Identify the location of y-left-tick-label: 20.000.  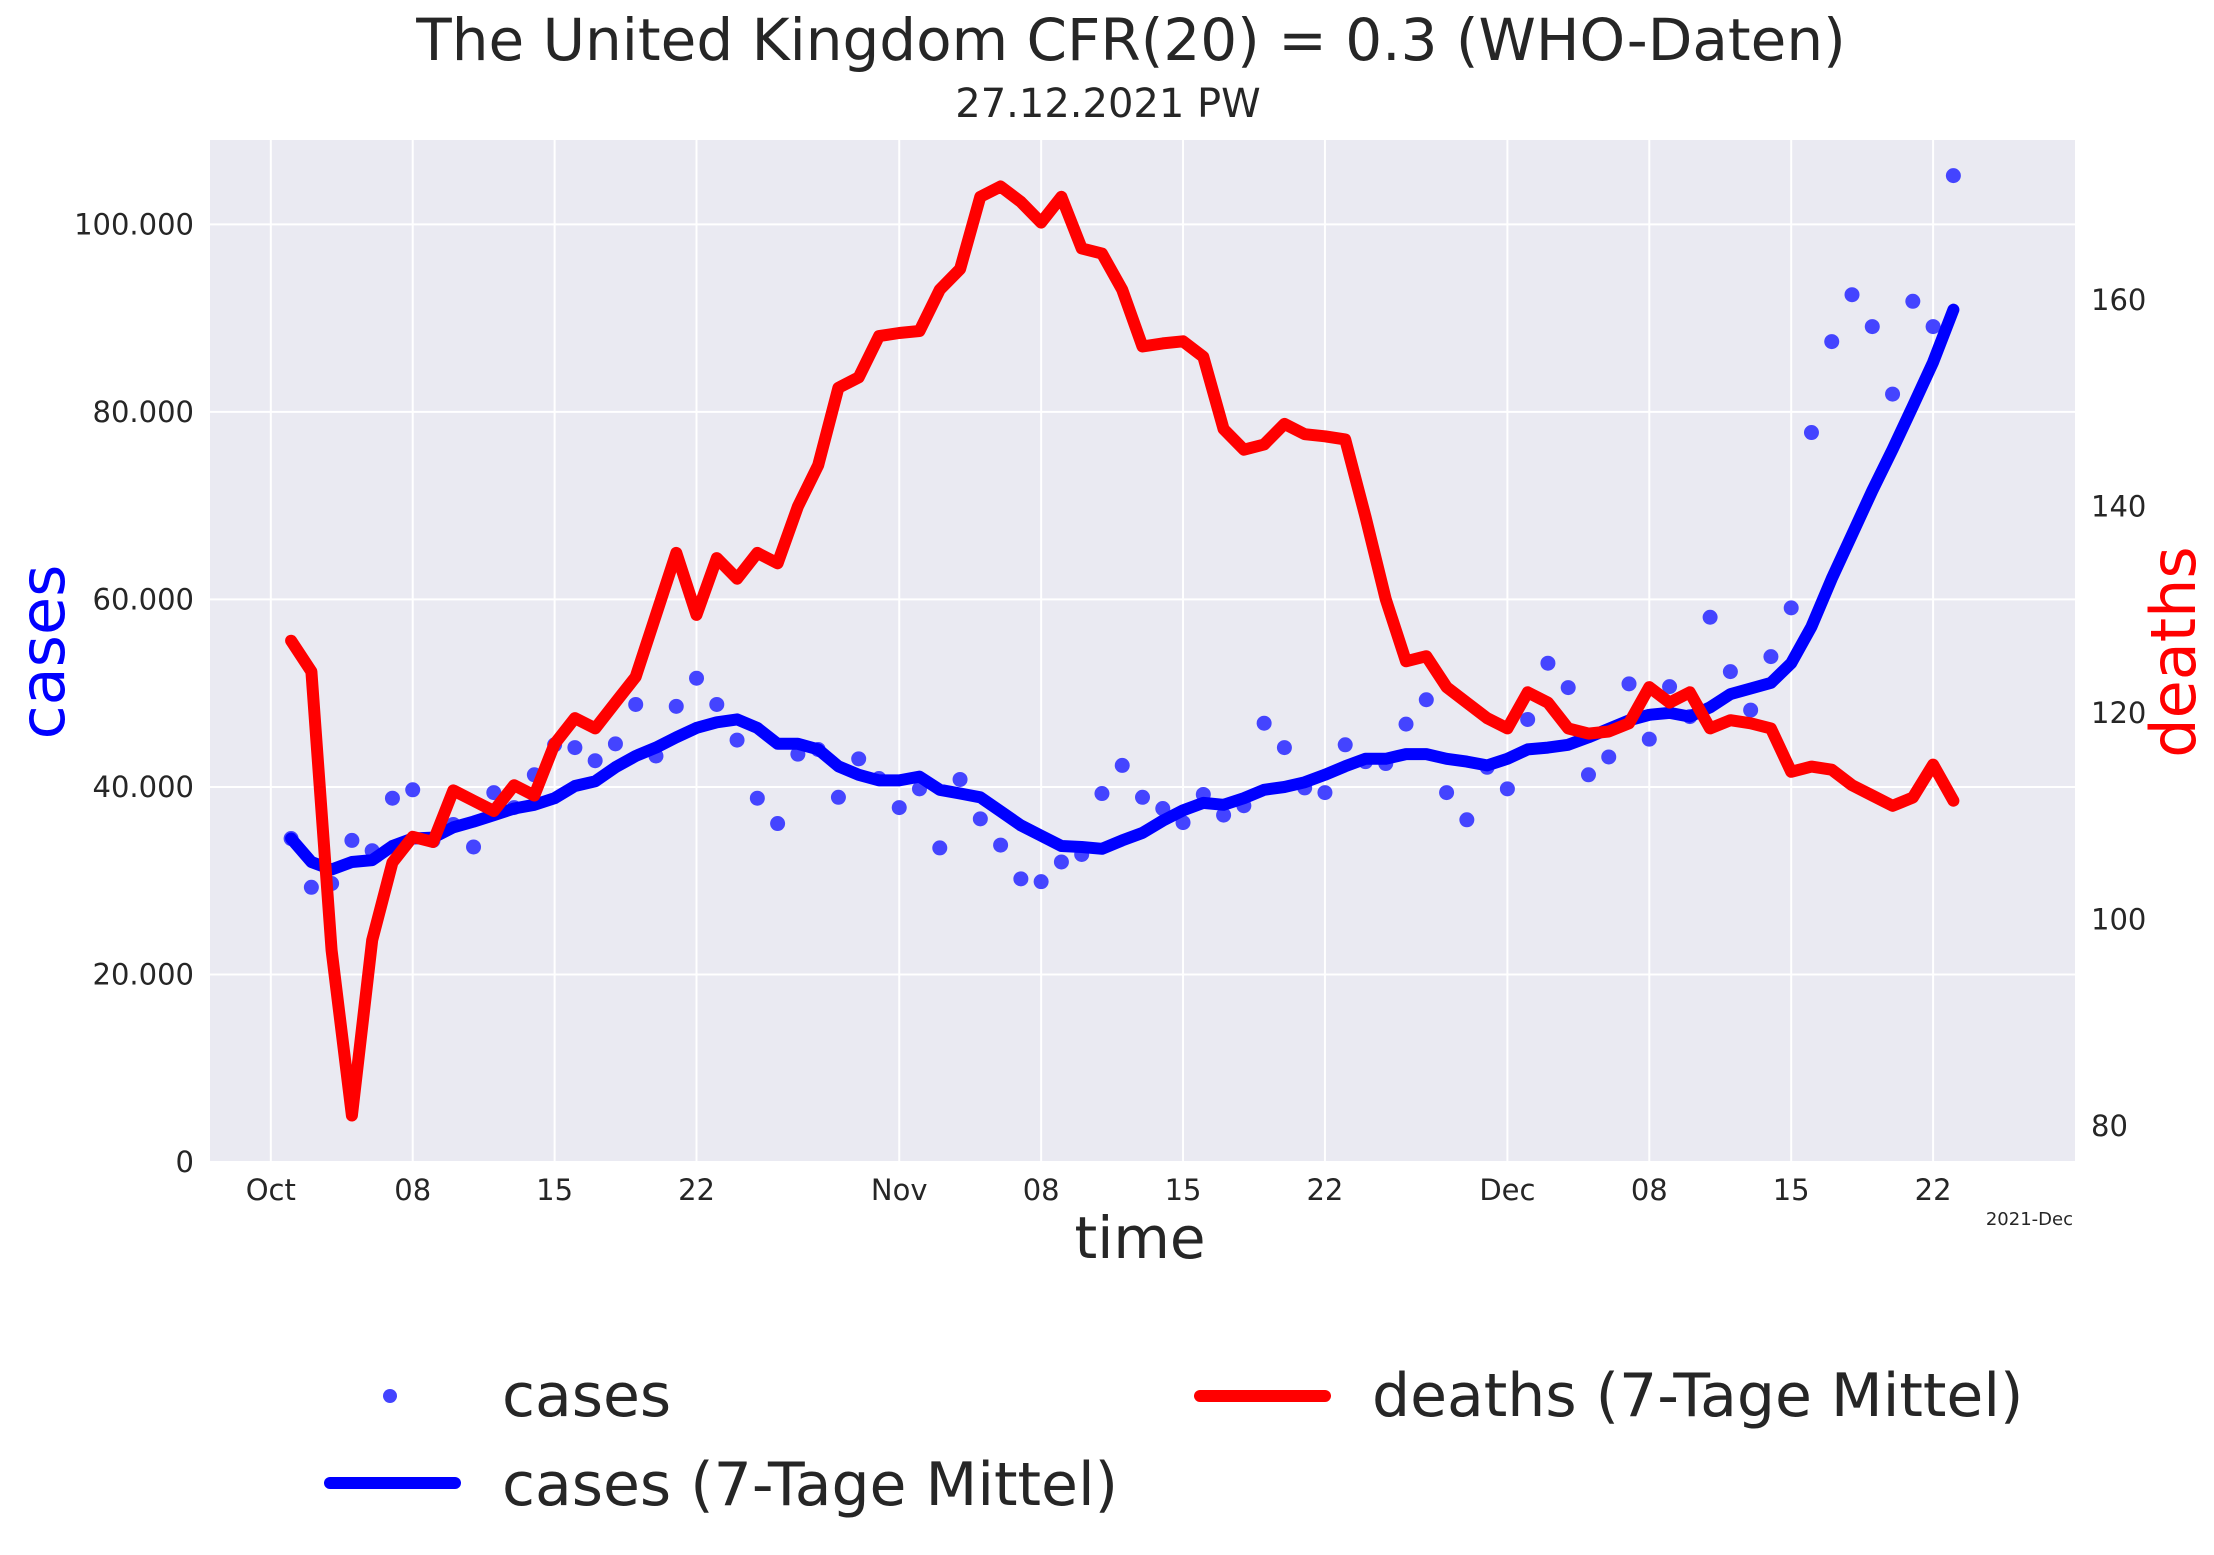
(143, 974).